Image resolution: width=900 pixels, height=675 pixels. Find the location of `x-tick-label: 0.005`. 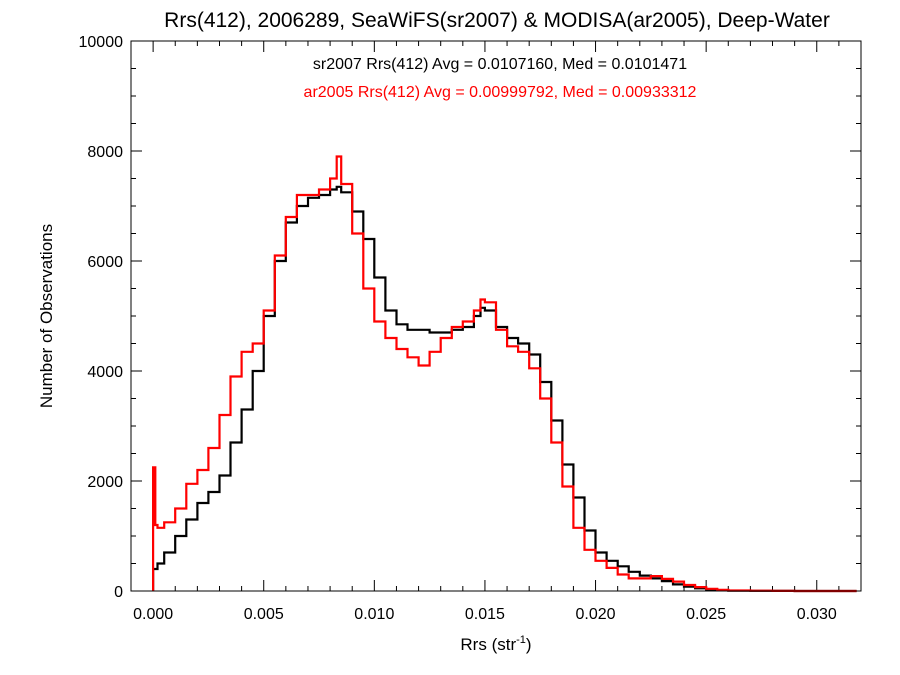

x-tick-label: 0.005 is located at coordinates (264, 614).